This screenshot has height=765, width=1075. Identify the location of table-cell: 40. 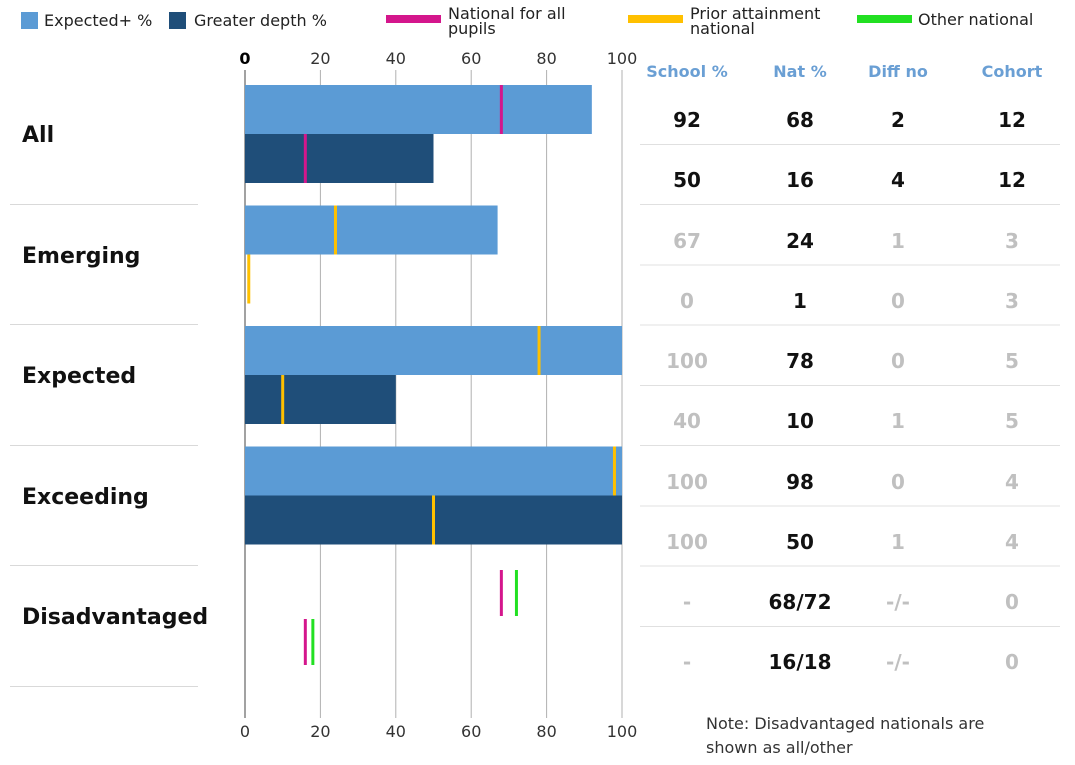
(687, 421).